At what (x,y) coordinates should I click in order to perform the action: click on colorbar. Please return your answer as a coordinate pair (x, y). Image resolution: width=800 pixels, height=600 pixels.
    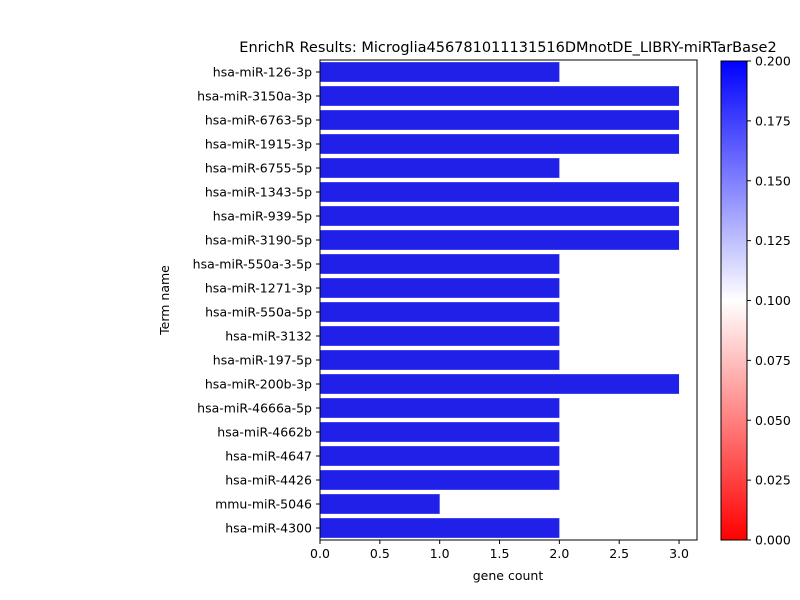
    Looking at the image, I should click on (734, 300).